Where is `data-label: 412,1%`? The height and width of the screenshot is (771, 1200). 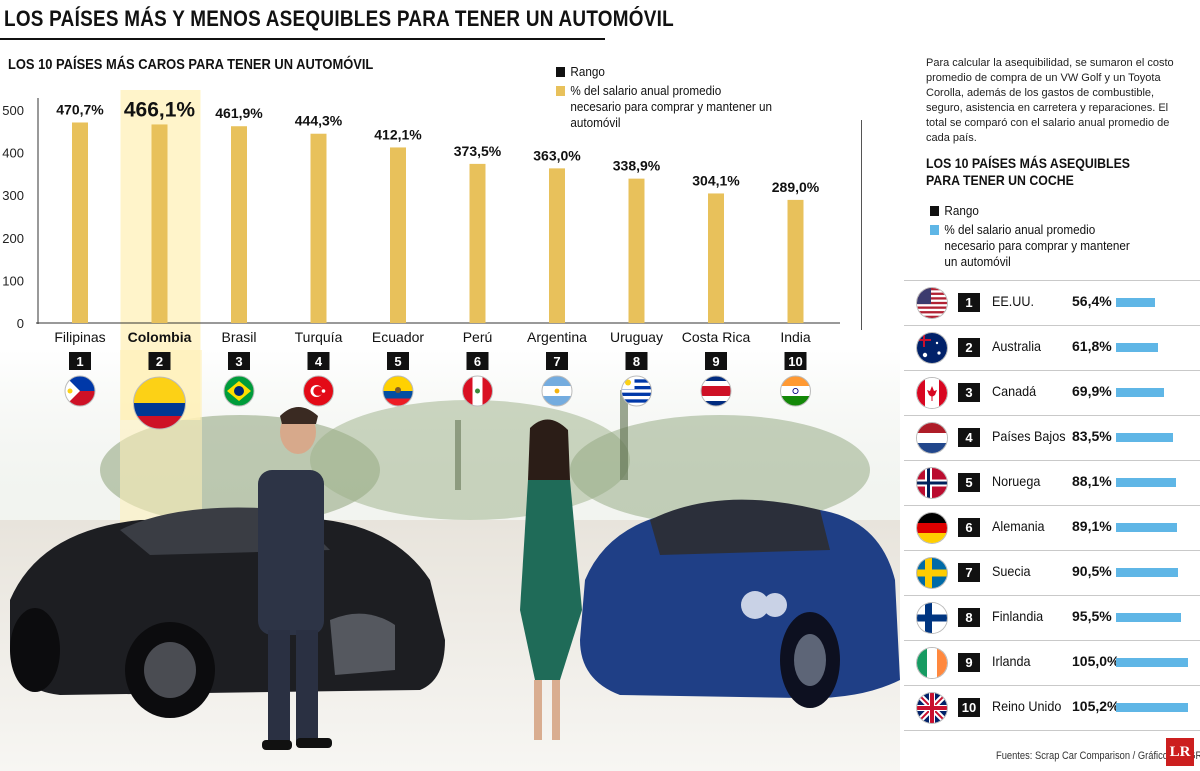
data-label: 412,1% is located at coordinates (398, 134).